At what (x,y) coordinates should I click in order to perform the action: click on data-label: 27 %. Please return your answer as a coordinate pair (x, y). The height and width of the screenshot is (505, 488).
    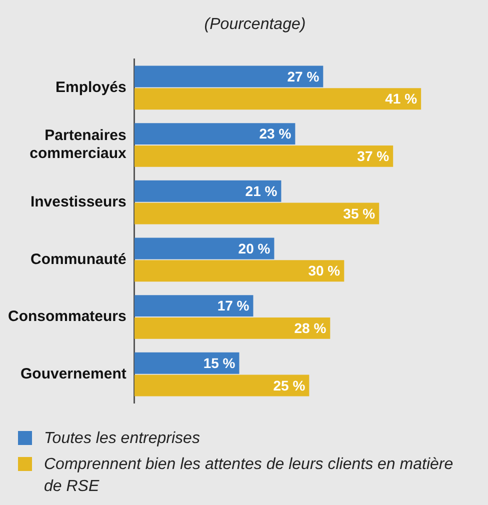
    Looking at the image, I should click on (303, 76).